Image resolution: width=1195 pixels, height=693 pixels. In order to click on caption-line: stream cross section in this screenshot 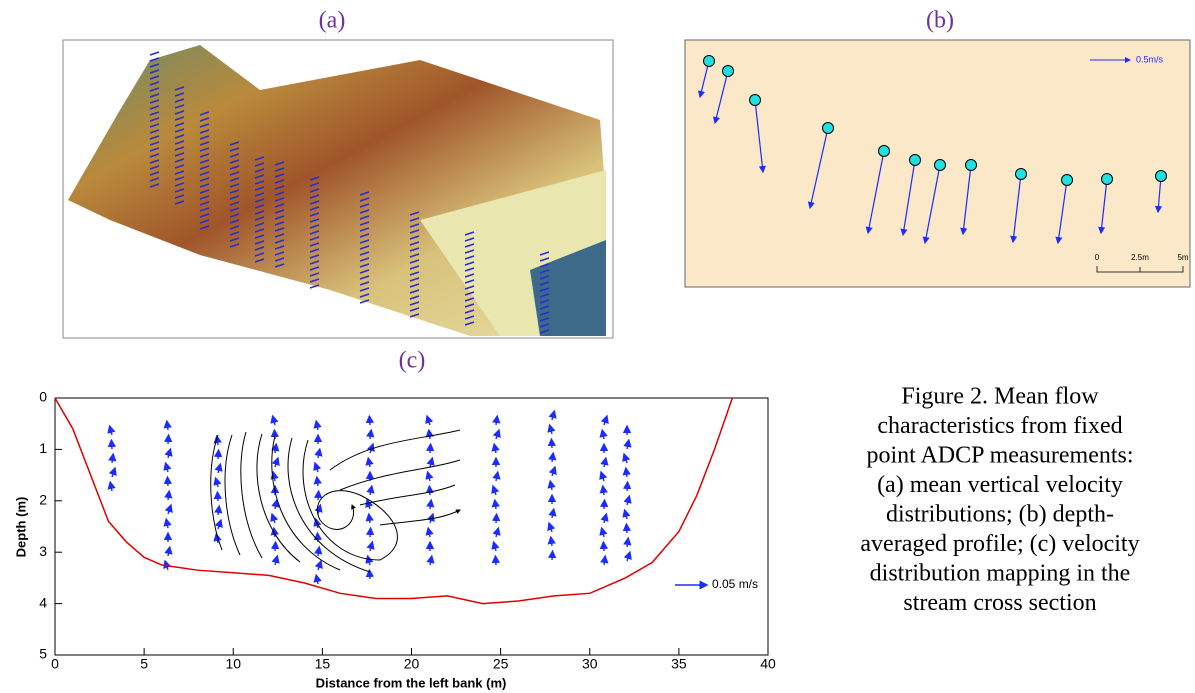, I will do `click(999, 603)`.